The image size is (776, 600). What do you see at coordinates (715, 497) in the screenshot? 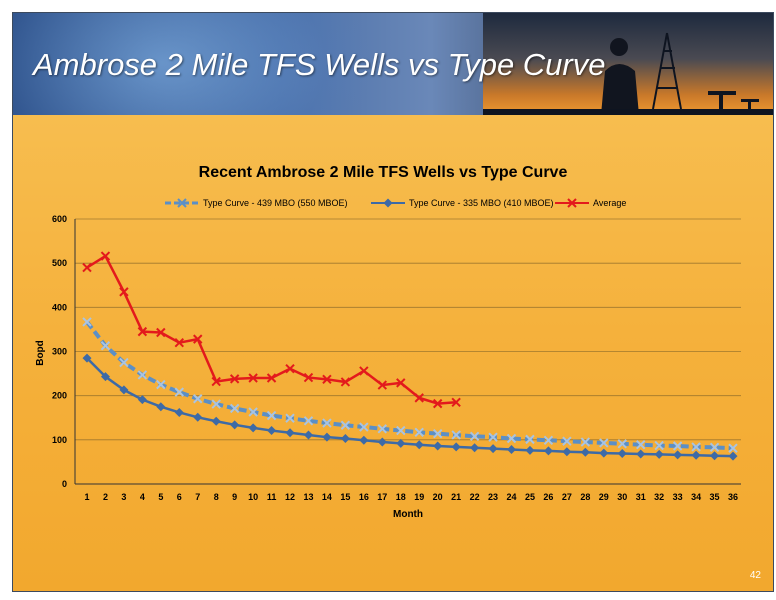
I see `x-tick-label: 35` at bounding box center [715, 497].